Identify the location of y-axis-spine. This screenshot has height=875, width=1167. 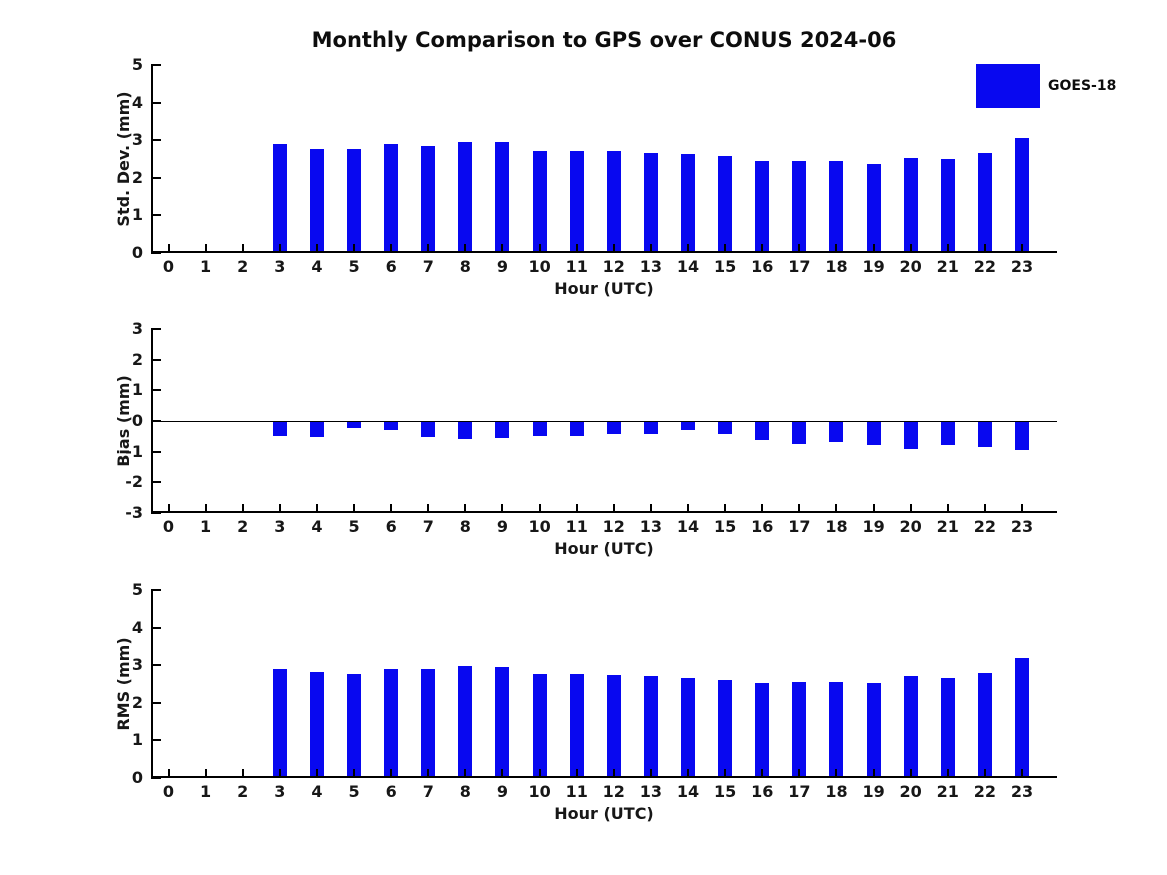
(152, 159).